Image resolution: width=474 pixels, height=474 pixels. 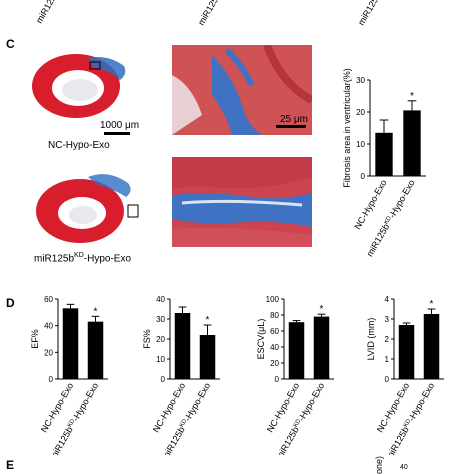 I want to click on panel-e-partial-tick: 40, so click(x=404, y=467).